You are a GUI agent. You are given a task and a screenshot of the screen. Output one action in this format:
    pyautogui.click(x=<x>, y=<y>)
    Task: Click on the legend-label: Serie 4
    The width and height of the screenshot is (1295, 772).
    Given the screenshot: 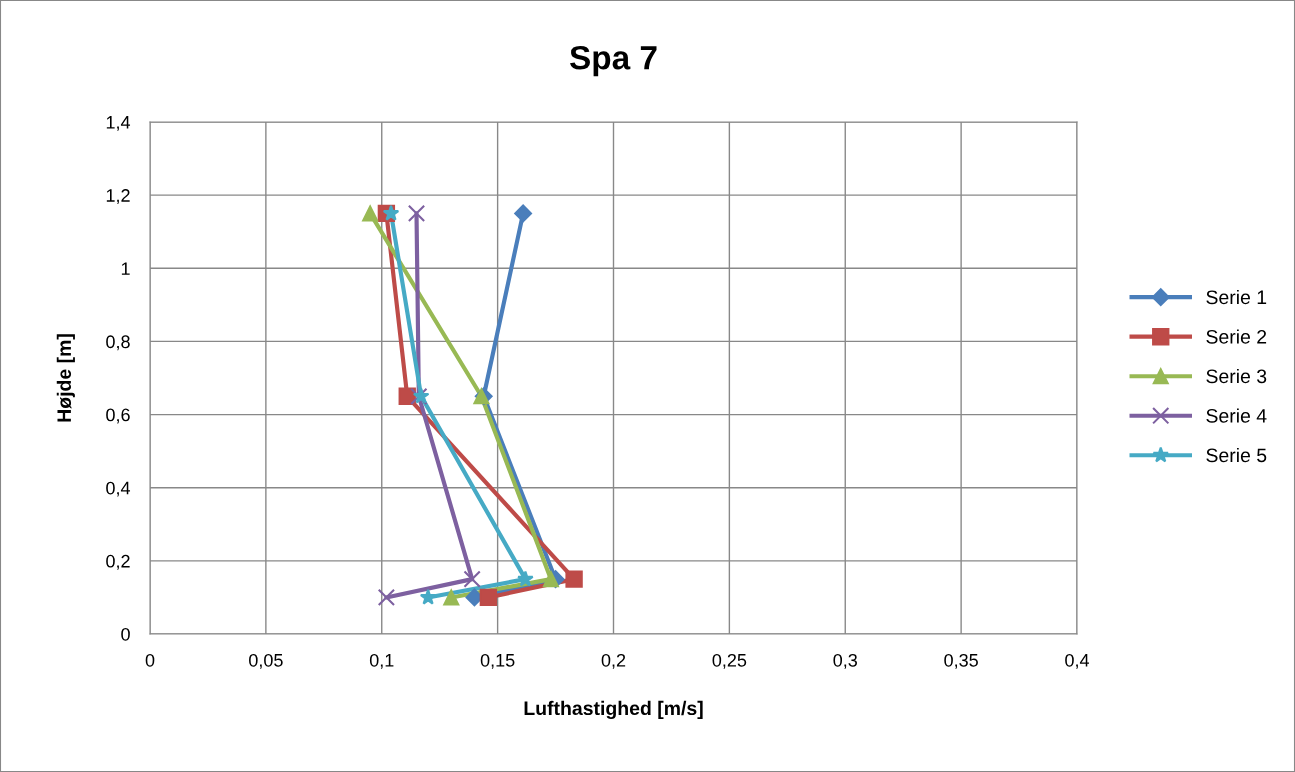 What is the action you would take?
    pyautogui.click(x=1236, y=415)
    